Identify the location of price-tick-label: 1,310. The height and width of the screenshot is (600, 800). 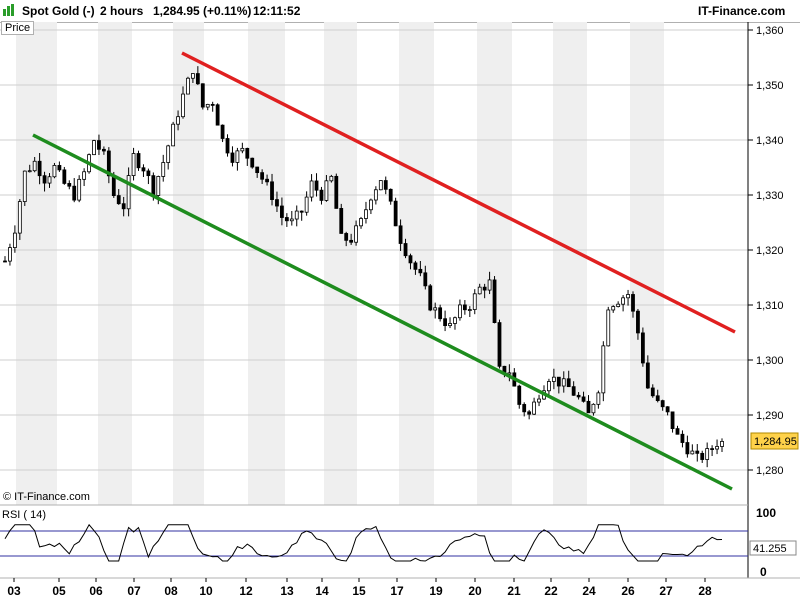
(770, 306).